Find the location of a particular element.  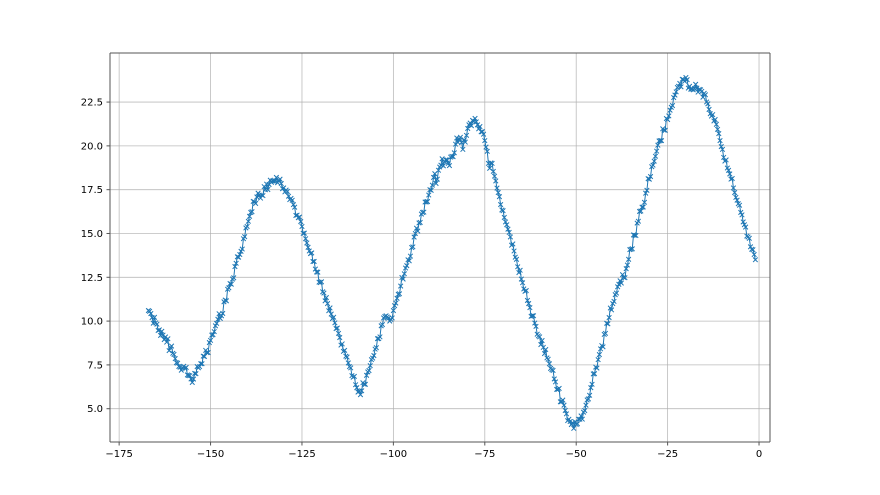

y-tick-label: 5.0 is located at coordinates (95, 409).